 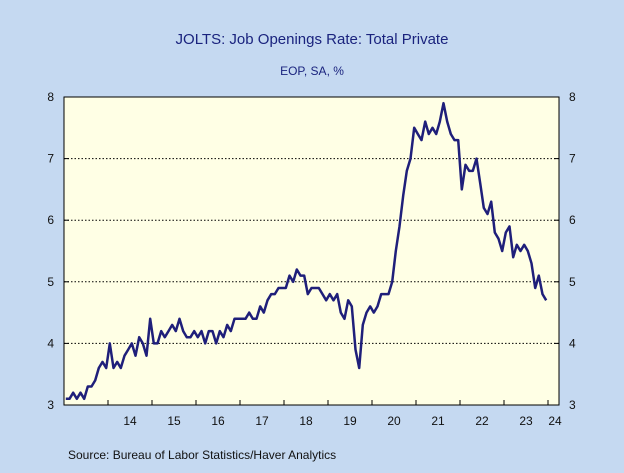 I want to click on x-tick-label: 23, so click(x=526, y=421).